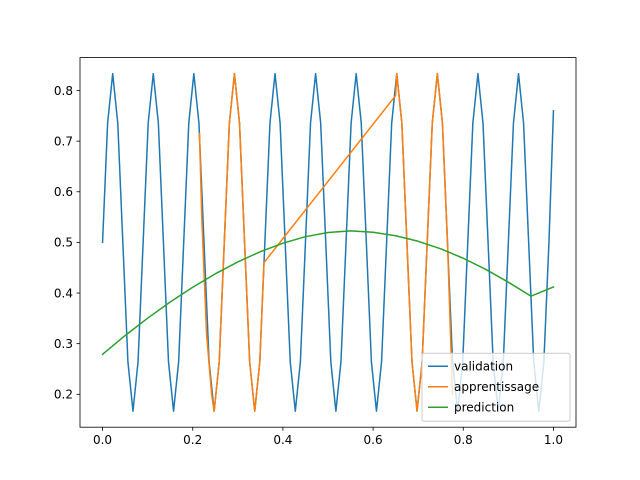 This screenshot has height=480, width=640. Describe the element at coordinates (63, 243) in the screenshot. I see `y-tick-label: 0.5` at that location.